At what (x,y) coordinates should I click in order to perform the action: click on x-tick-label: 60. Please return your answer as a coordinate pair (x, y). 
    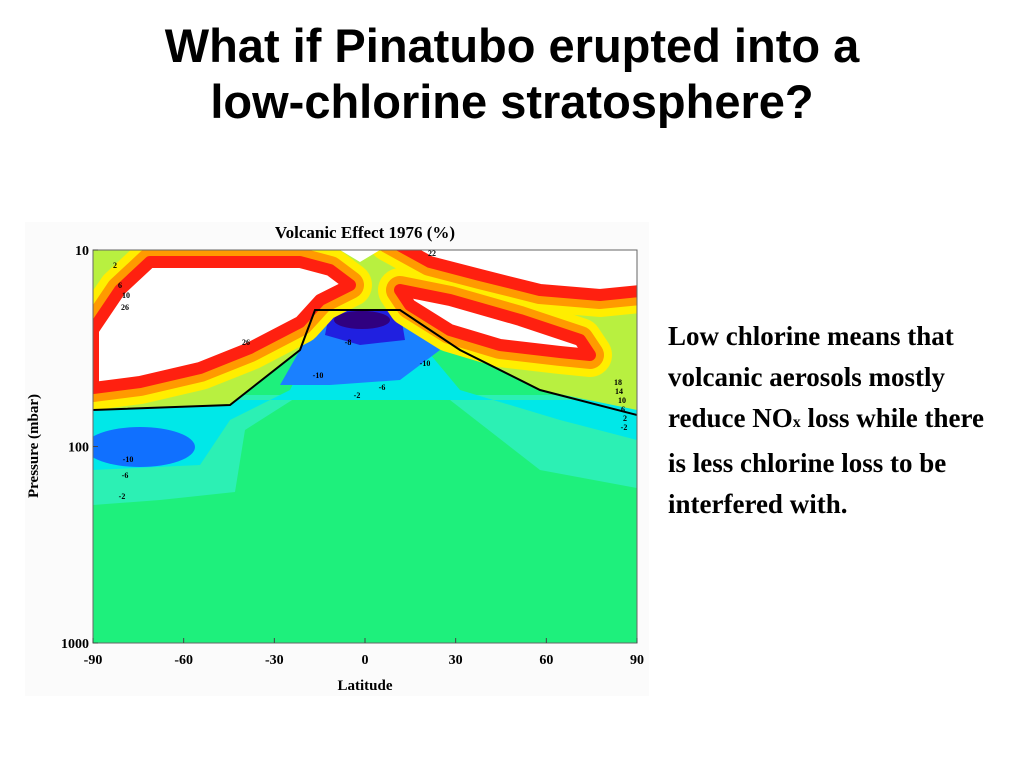
    Looking at the image, I should click on (546, 660).